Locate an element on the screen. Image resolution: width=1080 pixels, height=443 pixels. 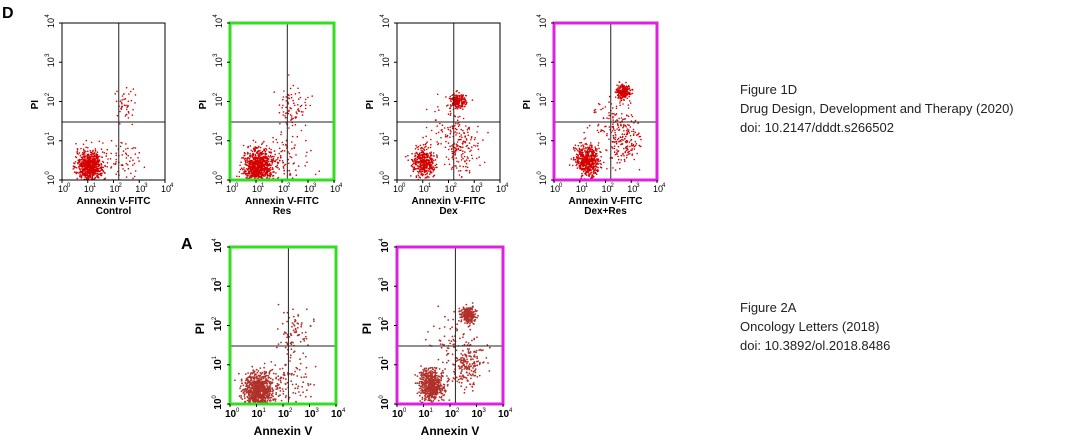
x-tick-exponent: 3 is located at coordinates (481, 186).